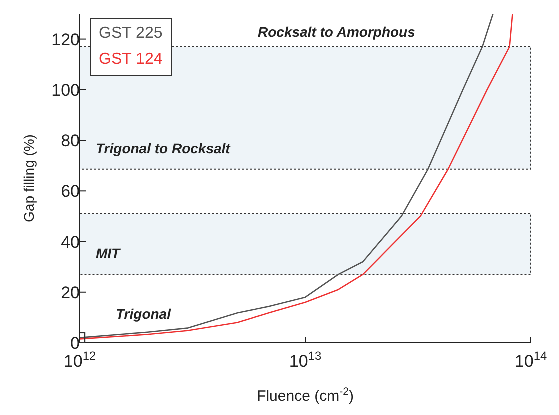 This screenshot has height=415, width=559. I want to click on annotation: Trigonal, so click(143, 314).